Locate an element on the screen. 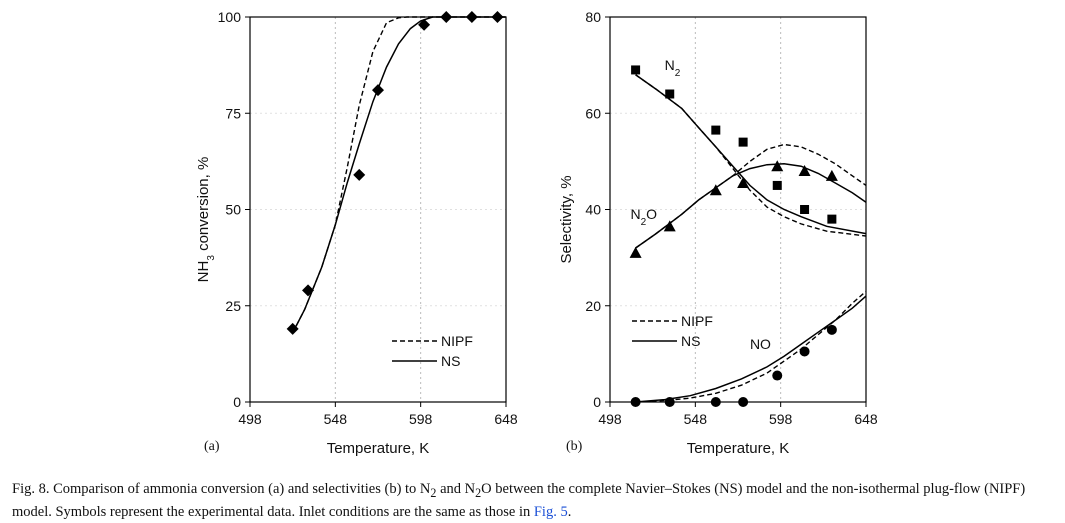 The image size is (1065, 523). y-tick-label: 100 is located at coordinates (230, 17).